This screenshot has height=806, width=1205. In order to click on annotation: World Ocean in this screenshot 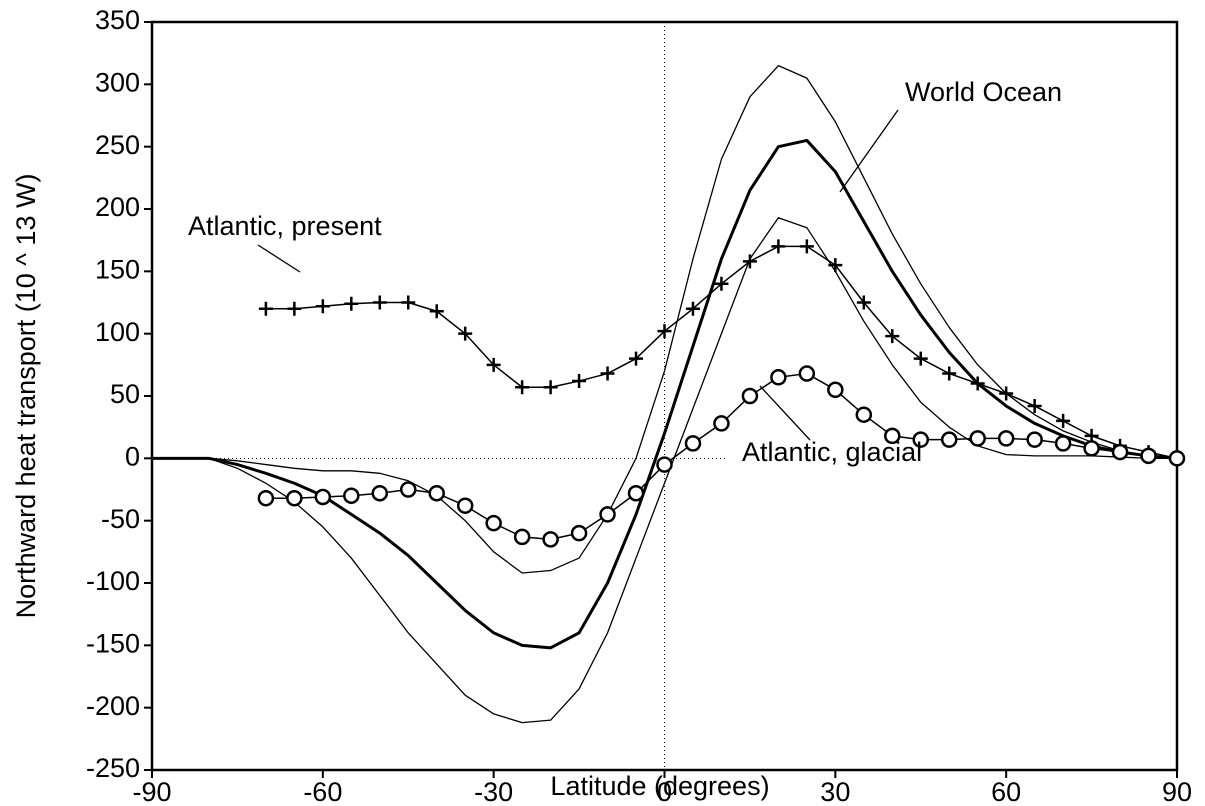, I will do `click(983, 92)`.